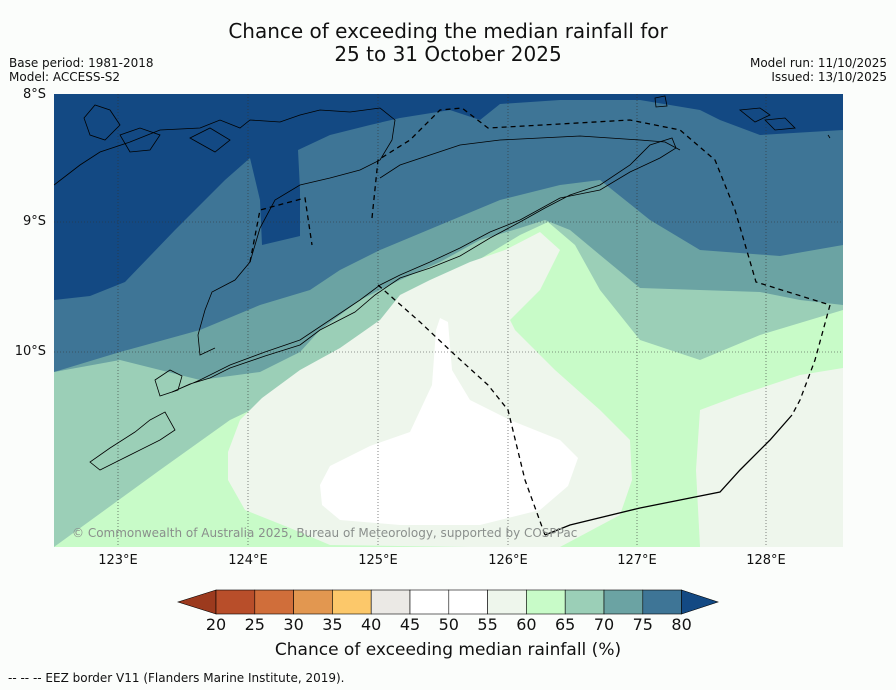 The height and width of the screenshot is (690, 896). Describe the element at coordinates (157, 128) in the screenshot. I see `wetar-coast` at that location.